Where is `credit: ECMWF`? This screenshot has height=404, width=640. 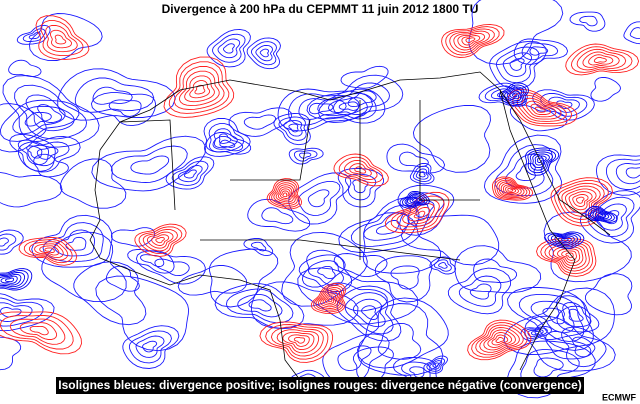
credit: ECMWF is located at coordinates (619, 397).